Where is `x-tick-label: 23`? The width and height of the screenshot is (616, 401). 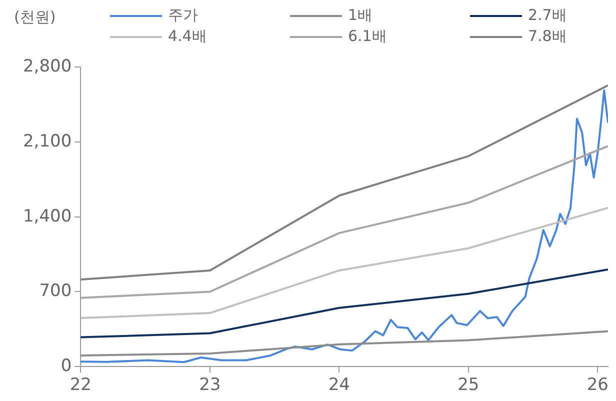
x-tick-label: 23 is located at coordinates (210, 385).